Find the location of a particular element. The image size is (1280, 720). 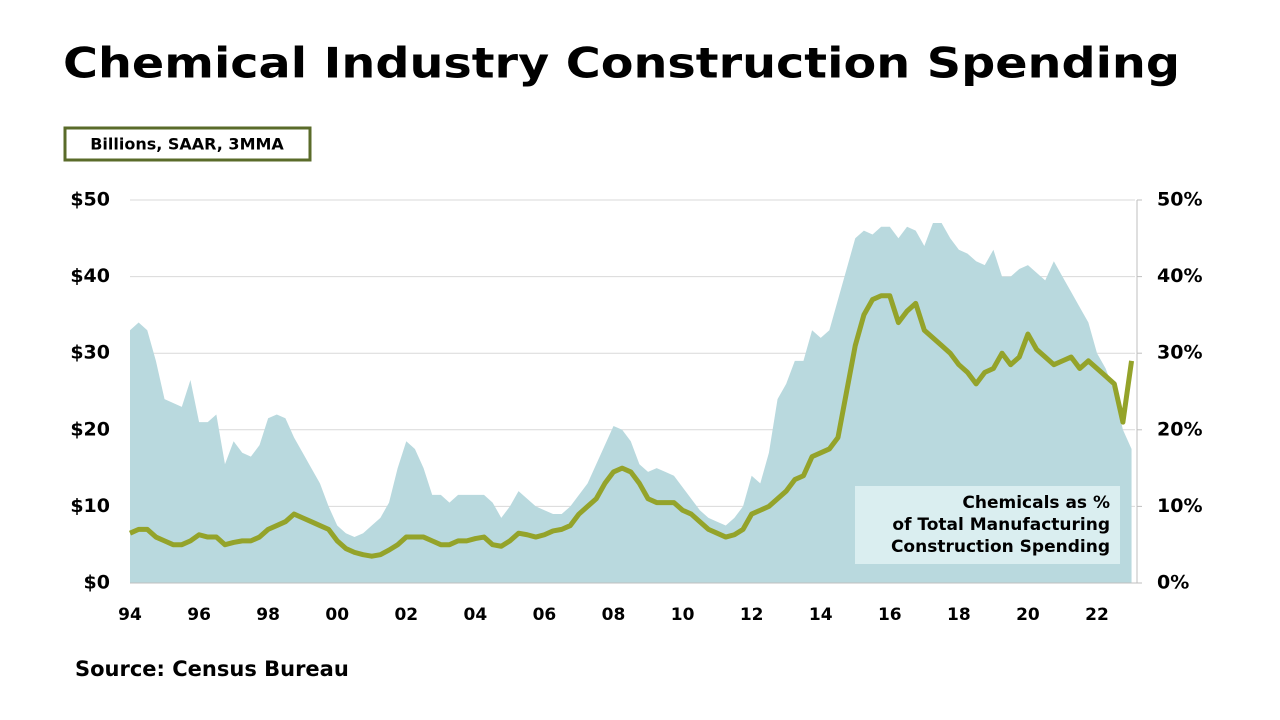

x-tick-label: 22 is located at coordinates (1097, 615).